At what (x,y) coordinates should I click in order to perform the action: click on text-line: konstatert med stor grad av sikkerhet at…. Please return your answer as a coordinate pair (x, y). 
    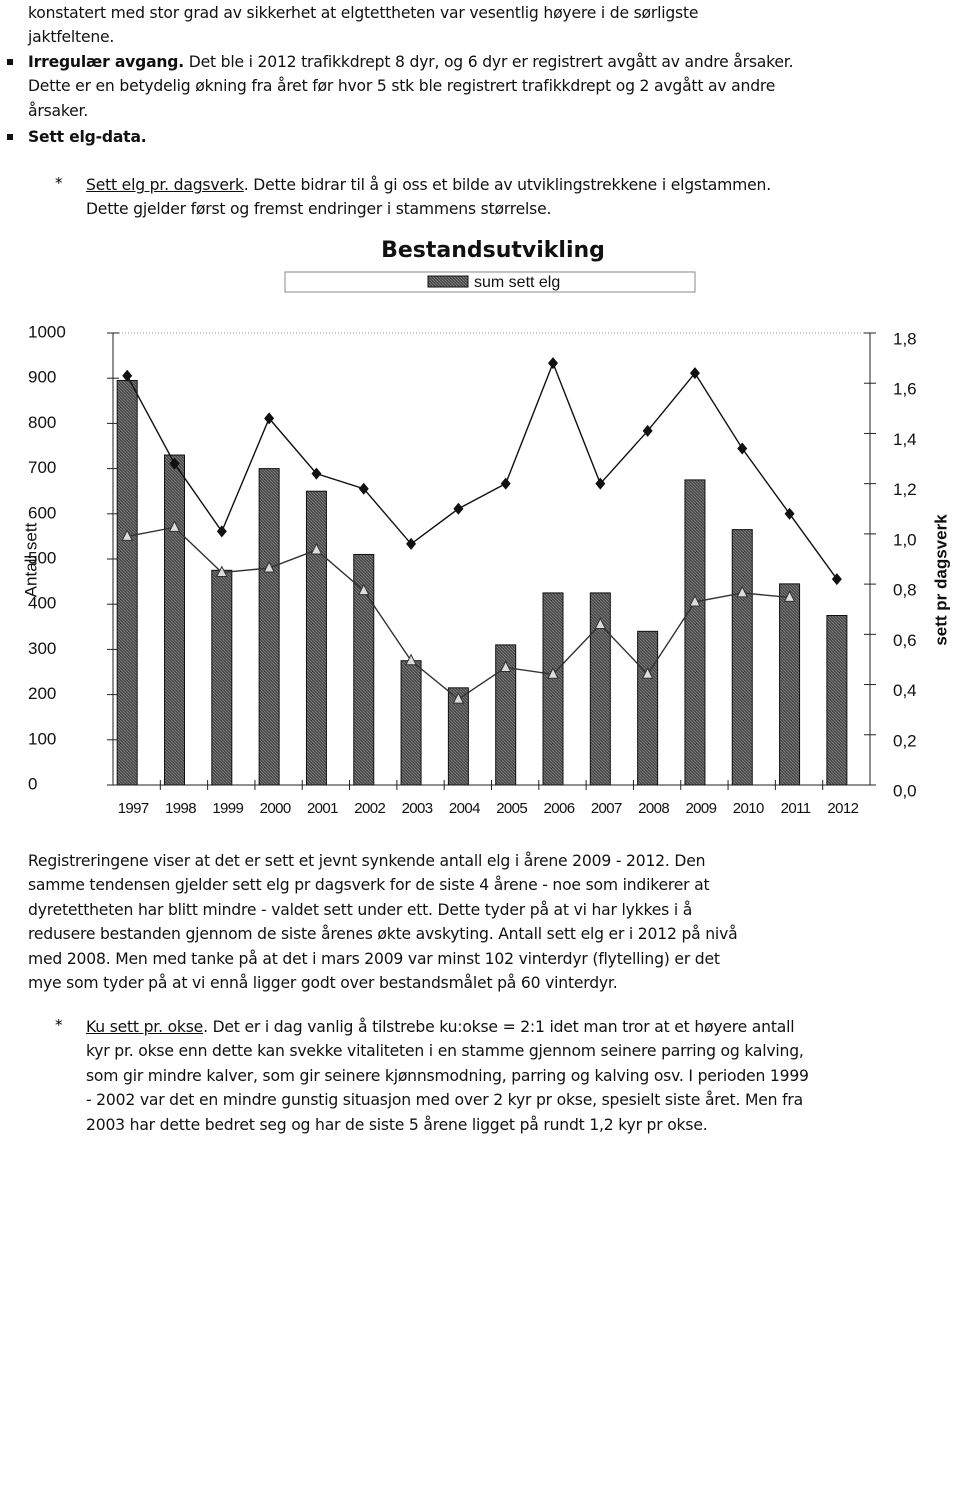
    Looking at the image, I should click on (363, 13).